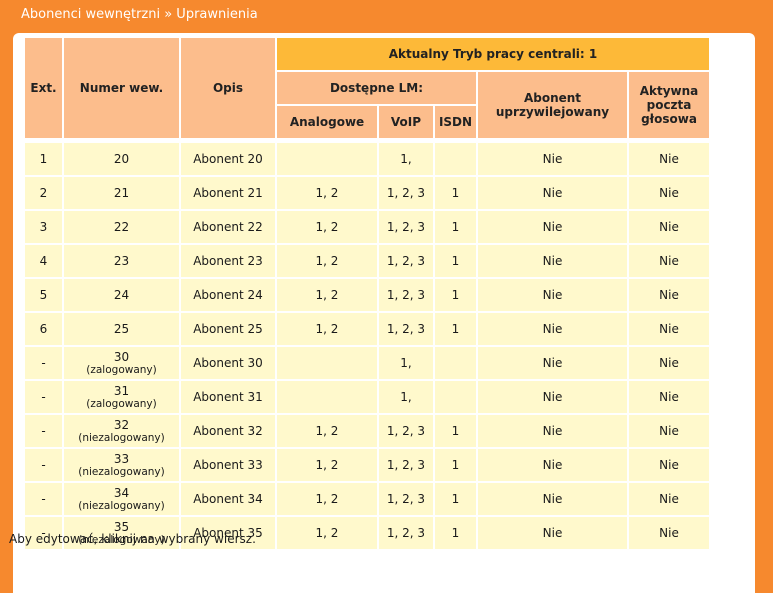 Image resolution: width=773 pixels, height=593 pixels. I want to click on cell-isdn, so click(455, 363).